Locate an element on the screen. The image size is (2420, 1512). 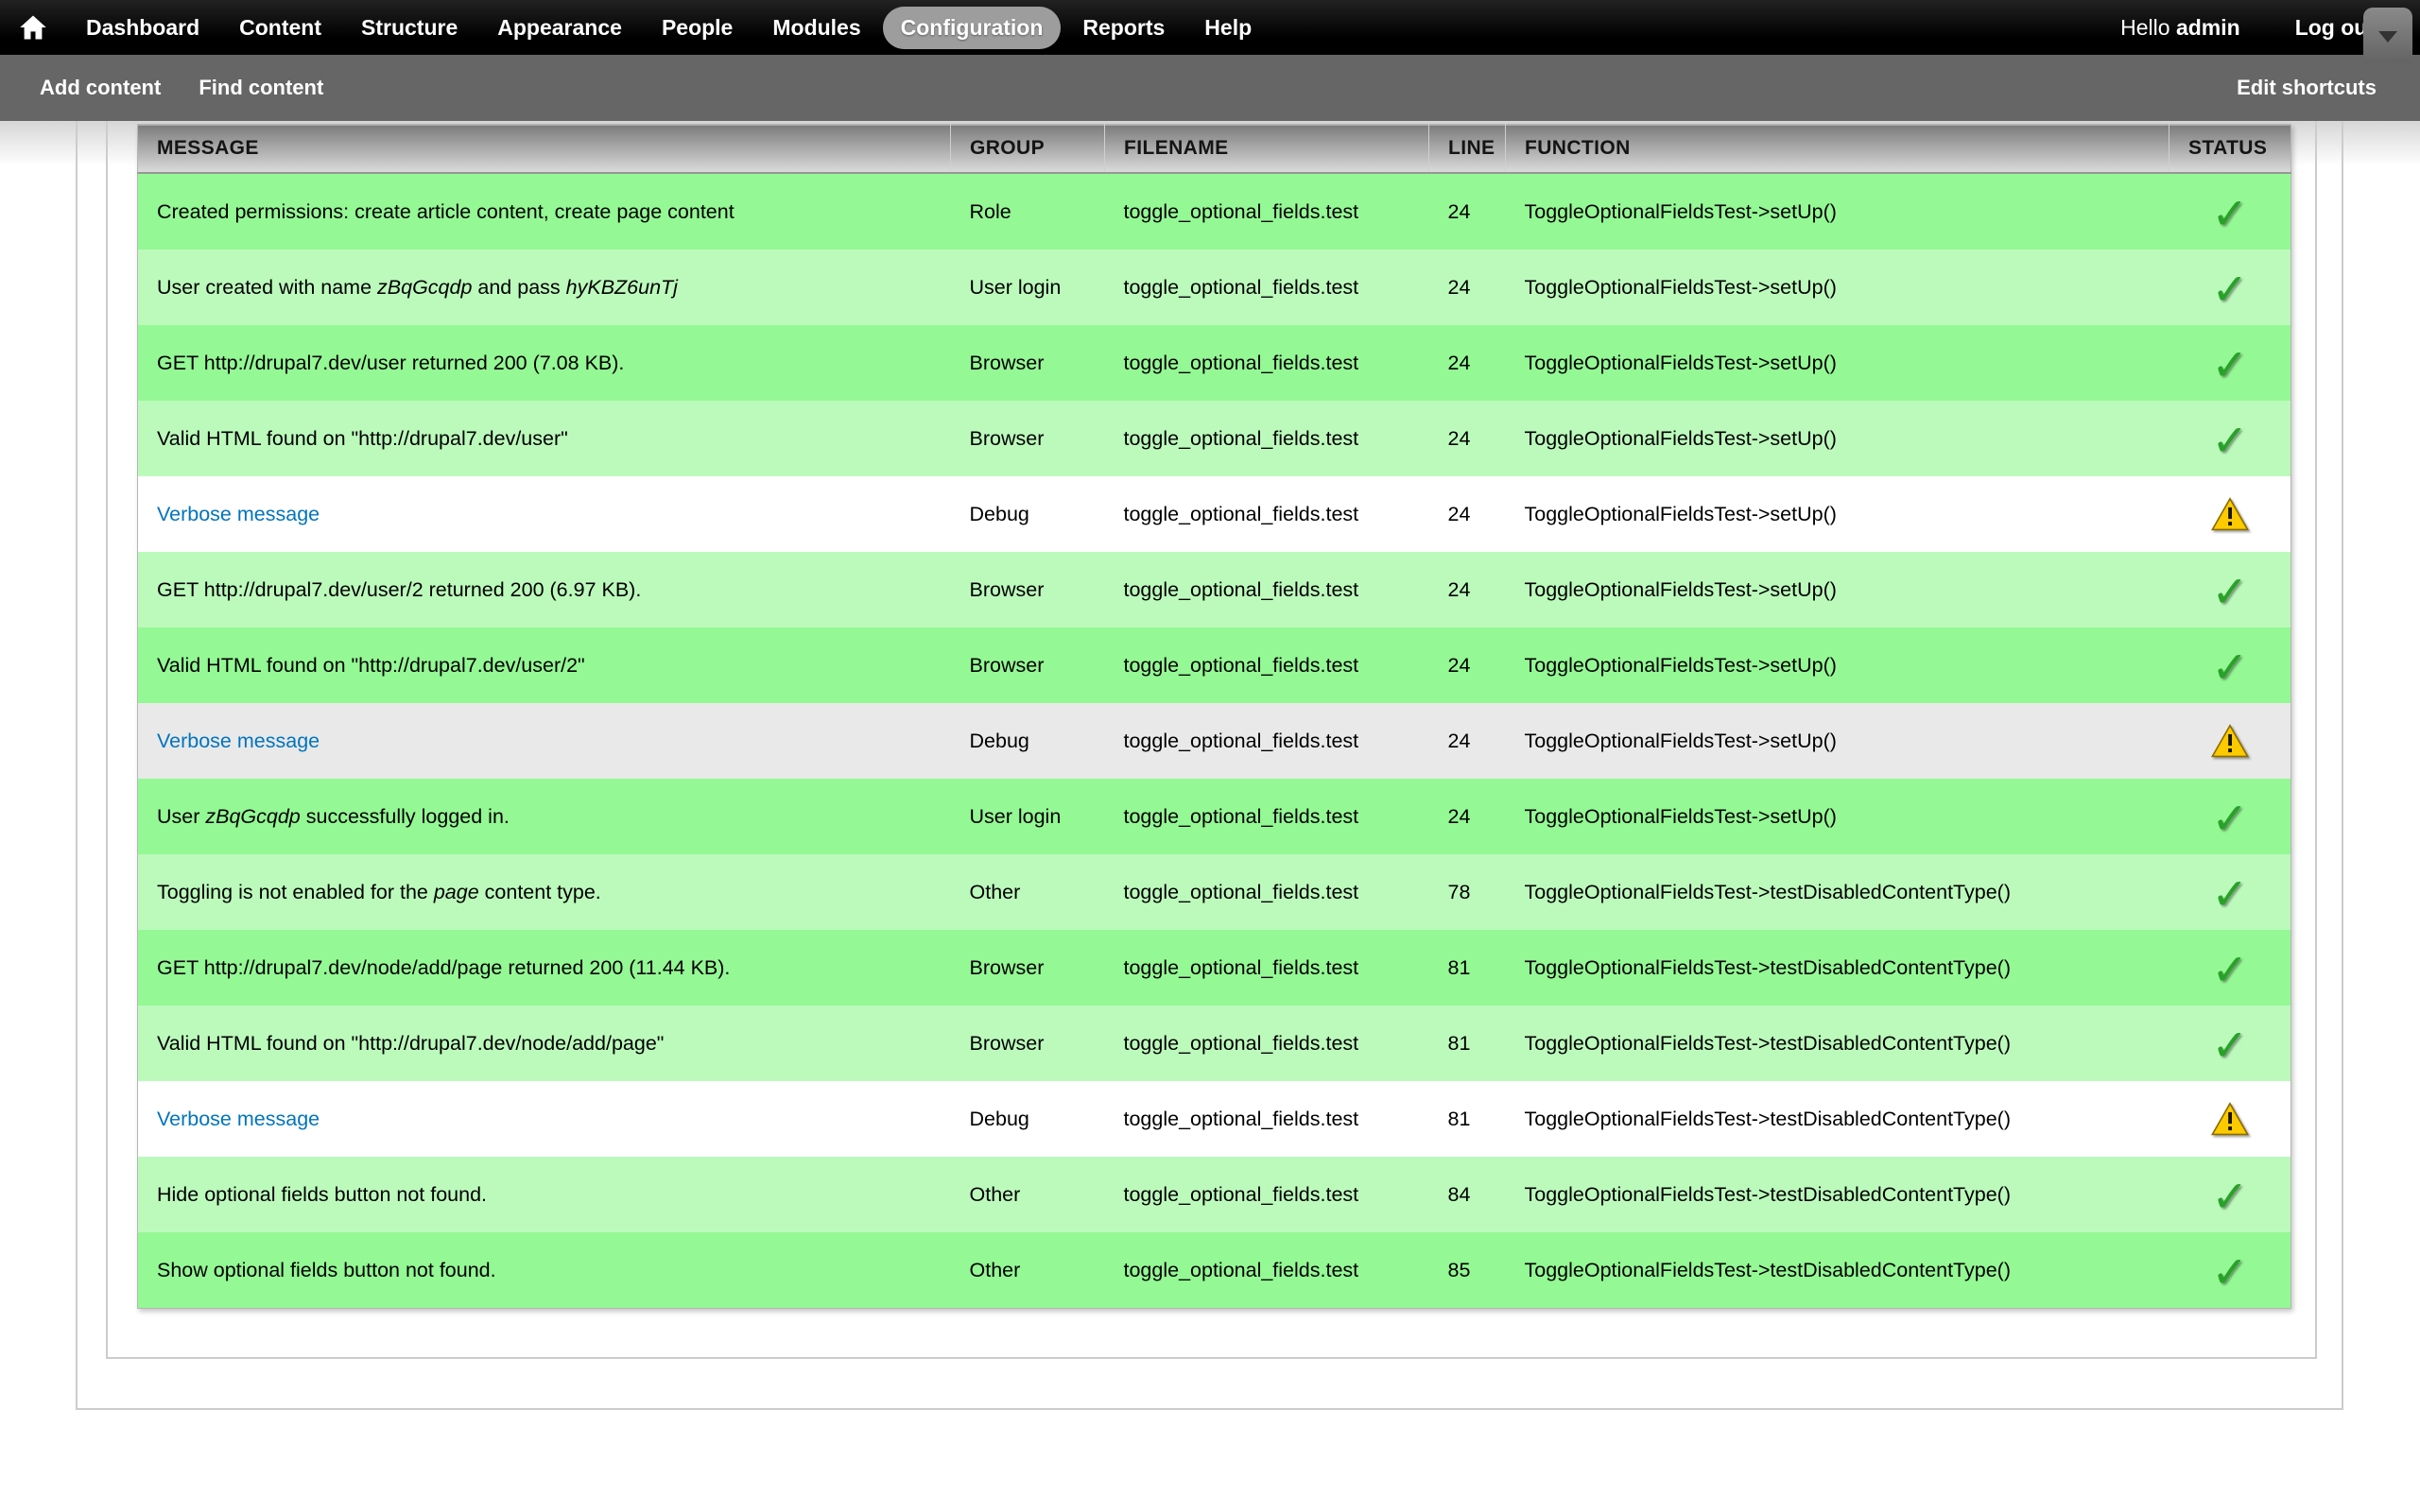
column-header-group: GROUP is located at coordinates (1027, 149).